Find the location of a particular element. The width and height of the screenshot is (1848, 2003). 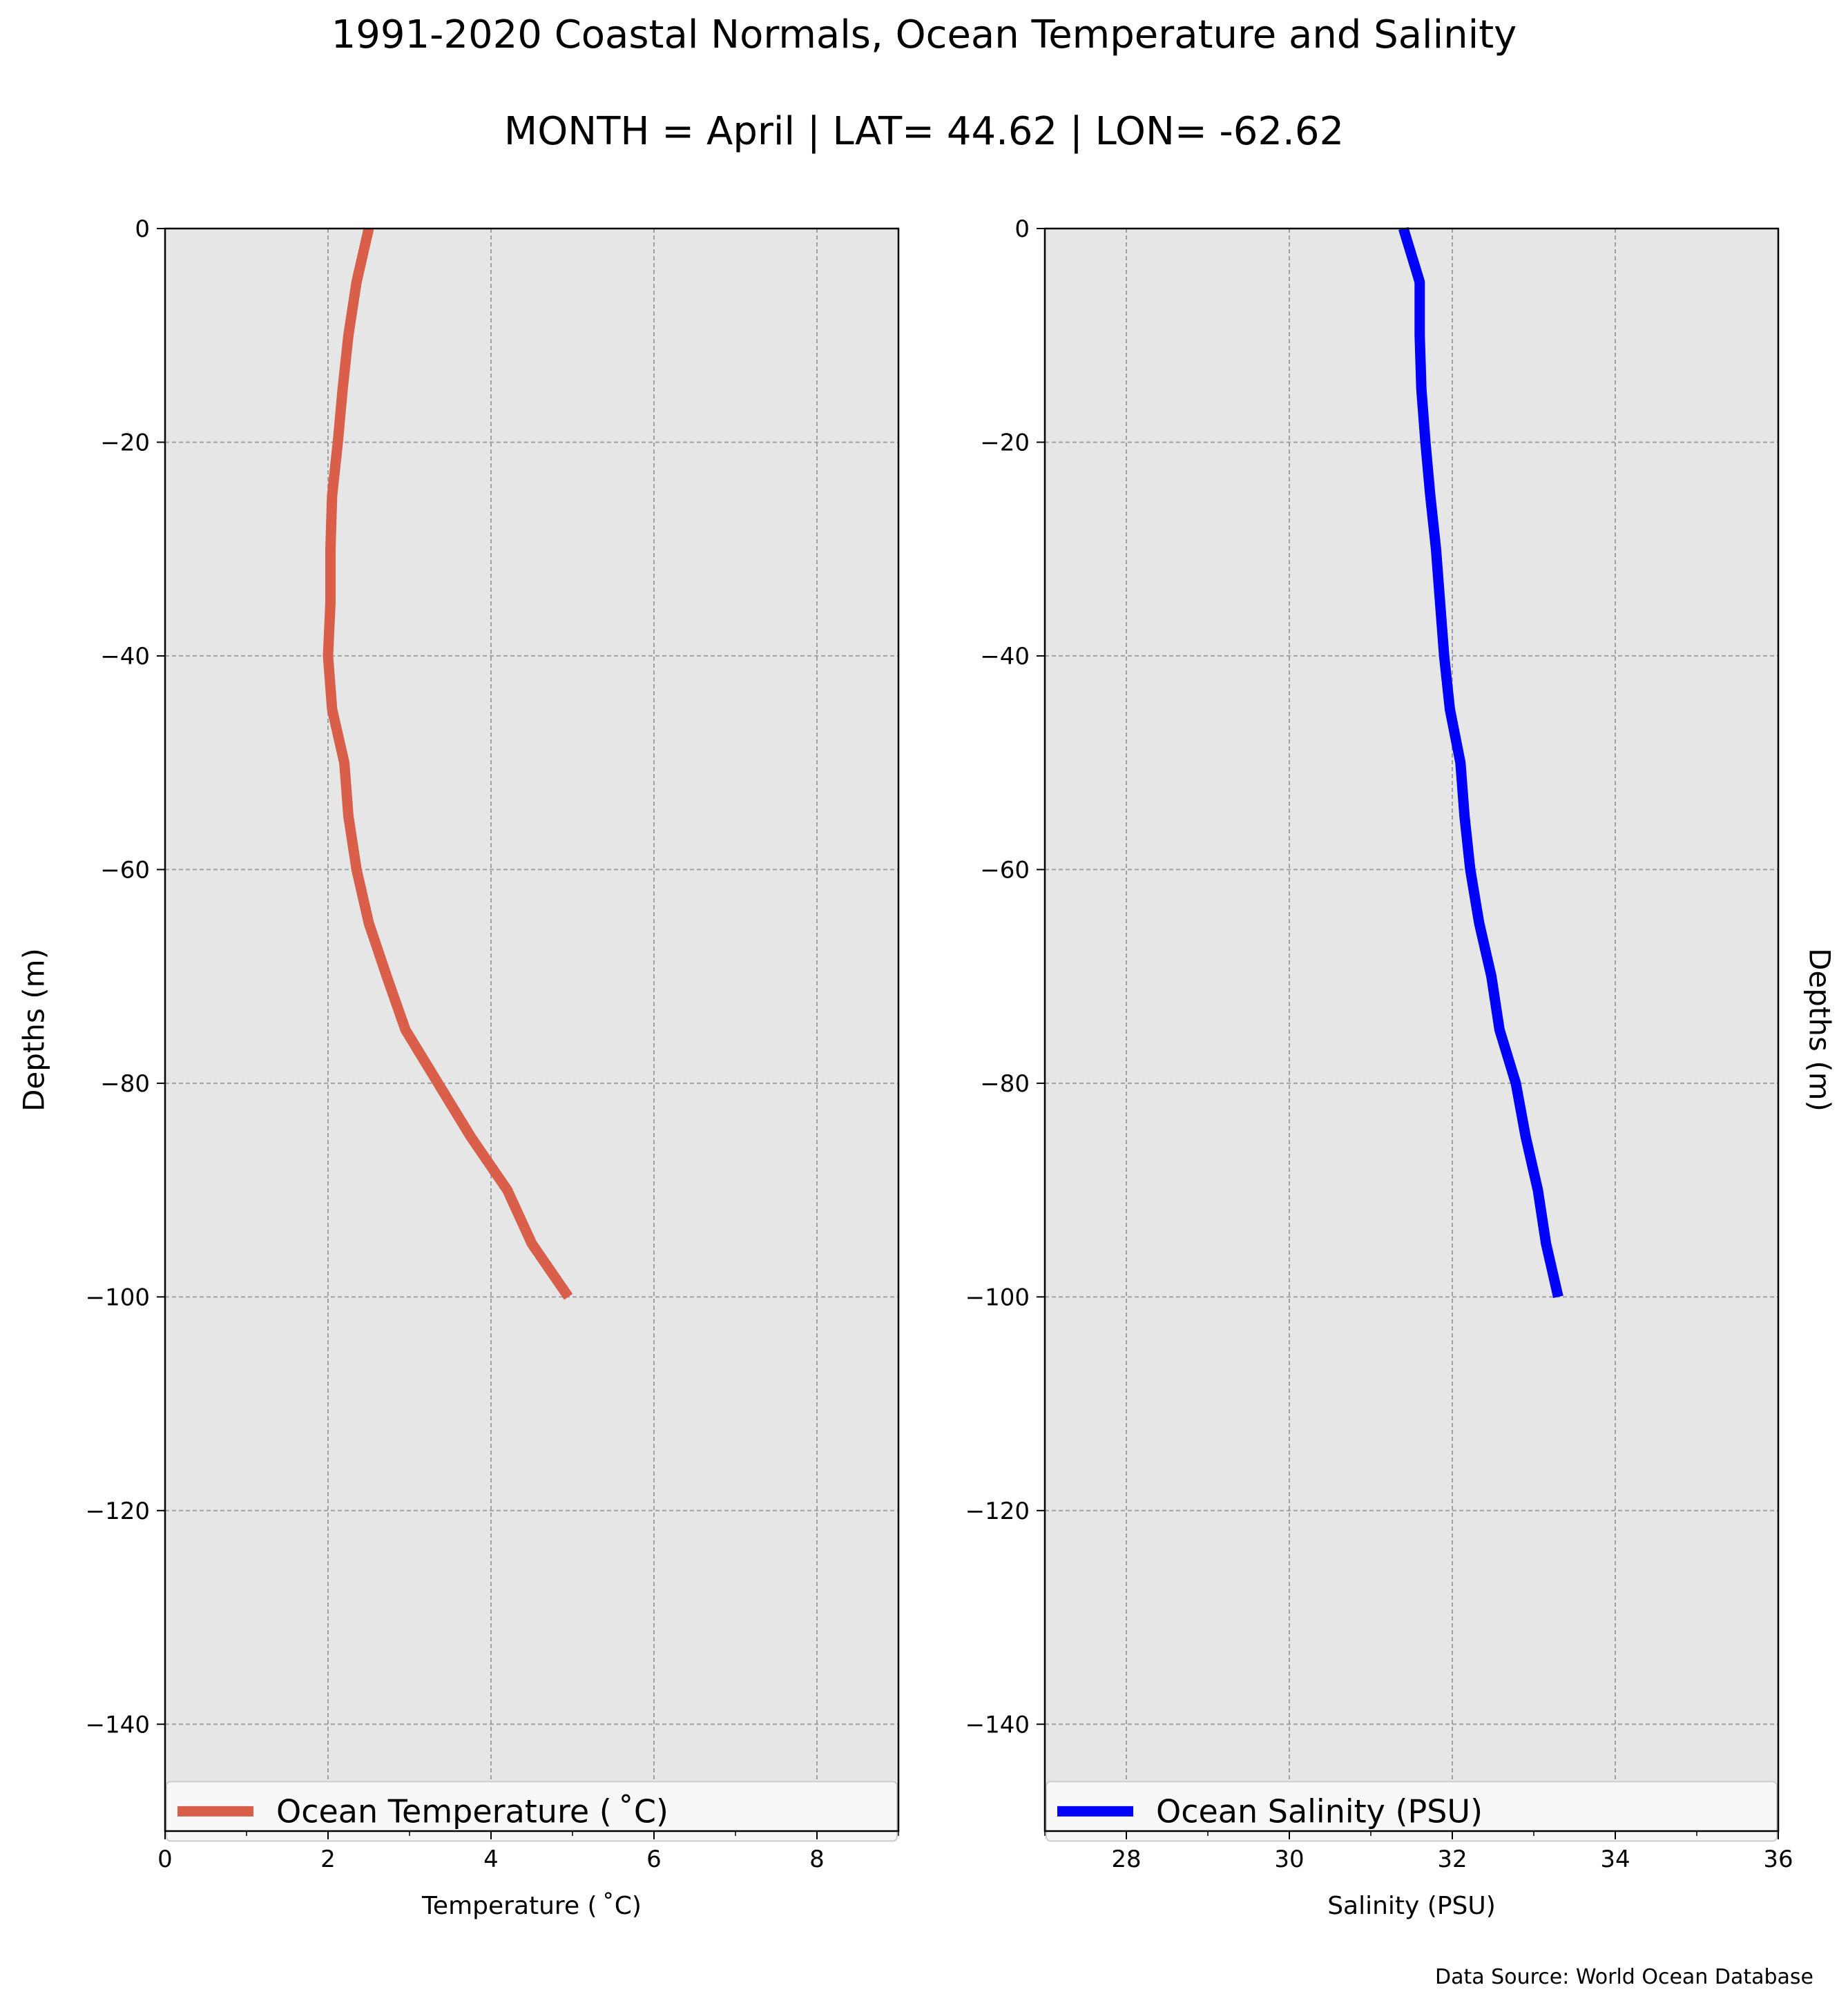

temperature-series-line is located at coordinates (448, 763).